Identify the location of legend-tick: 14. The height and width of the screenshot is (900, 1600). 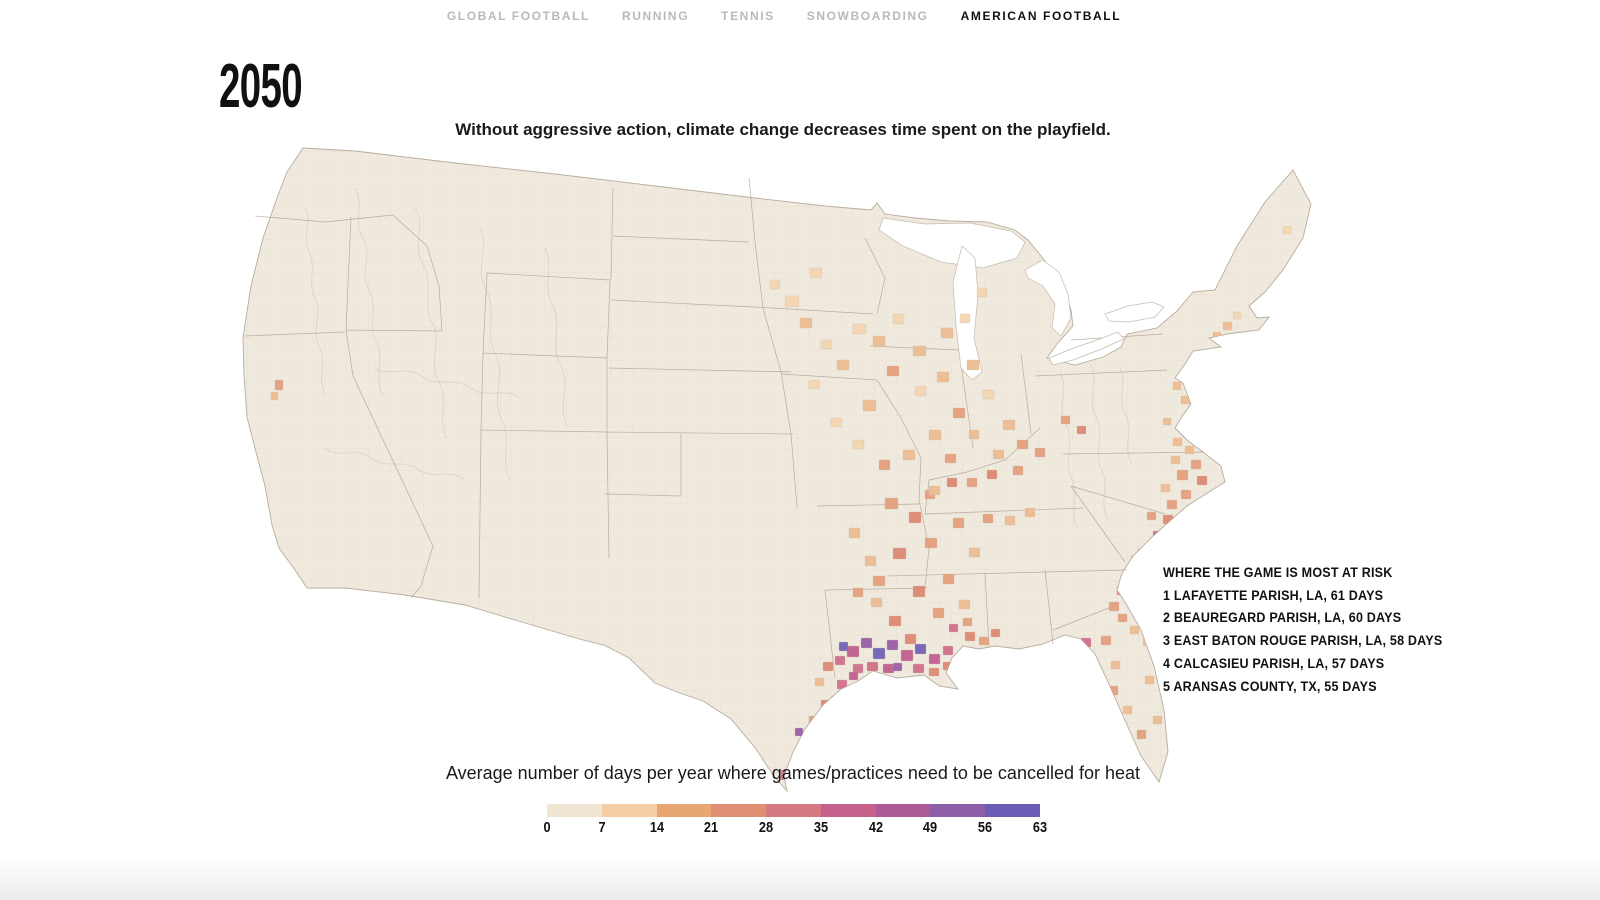
(656, 827).